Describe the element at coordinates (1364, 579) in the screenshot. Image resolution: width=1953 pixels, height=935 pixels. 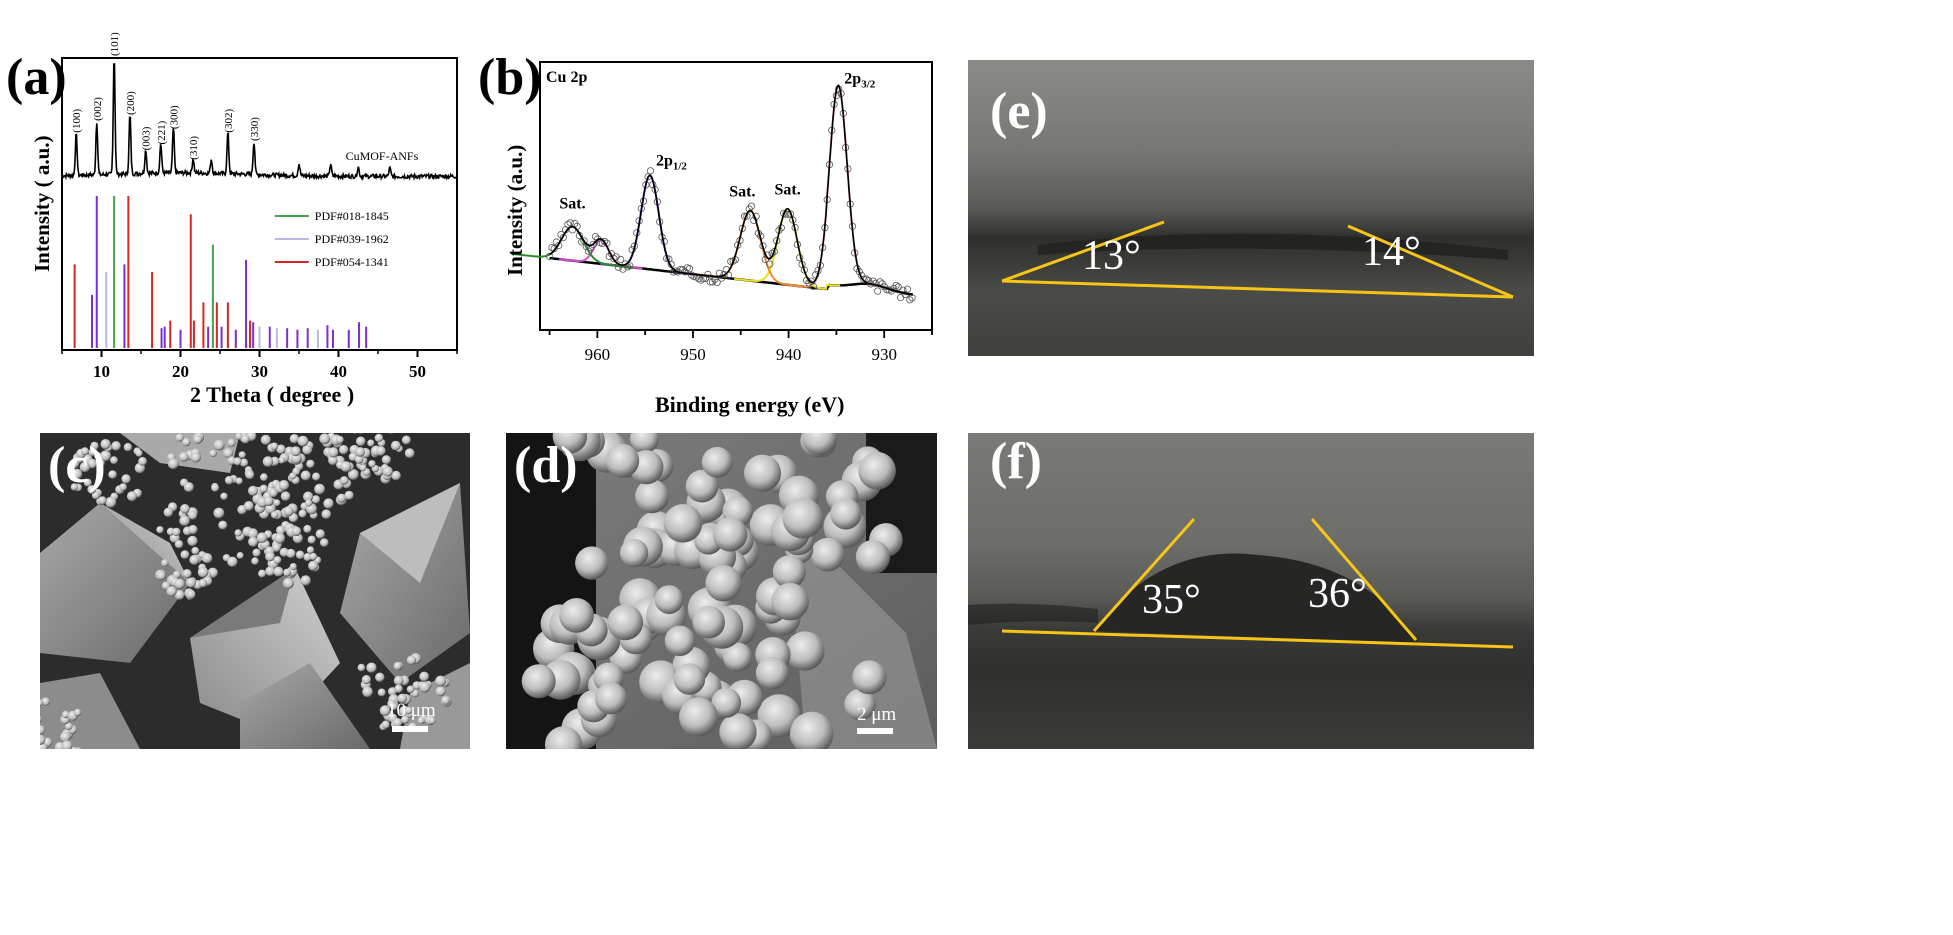
I see `tangent-right-f` at that location.